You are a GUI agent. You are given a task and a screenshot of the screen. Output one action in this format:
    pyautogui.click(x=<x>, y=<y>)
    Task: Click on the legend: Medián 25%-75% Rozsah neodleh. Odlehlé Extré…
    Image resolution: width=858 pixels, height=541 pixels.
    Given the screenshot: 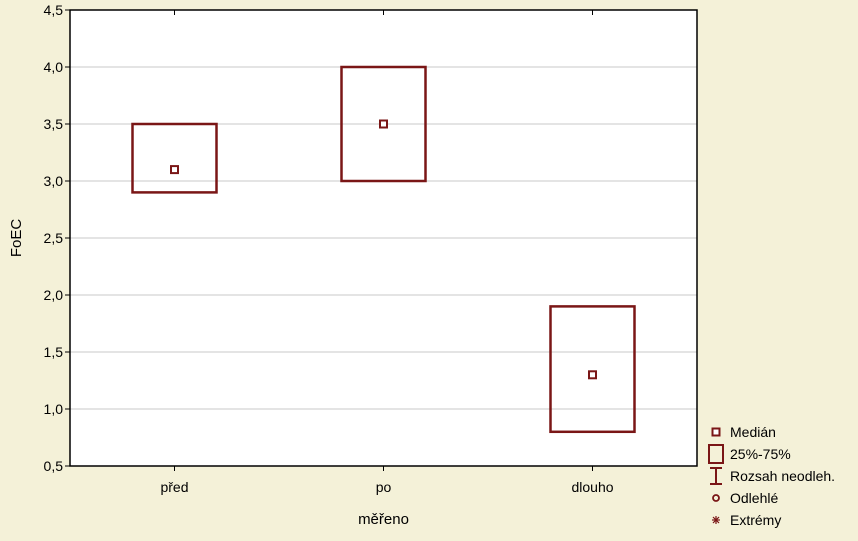 What is the action you would take?
    pyautogui.click(x=771, y=476)
    